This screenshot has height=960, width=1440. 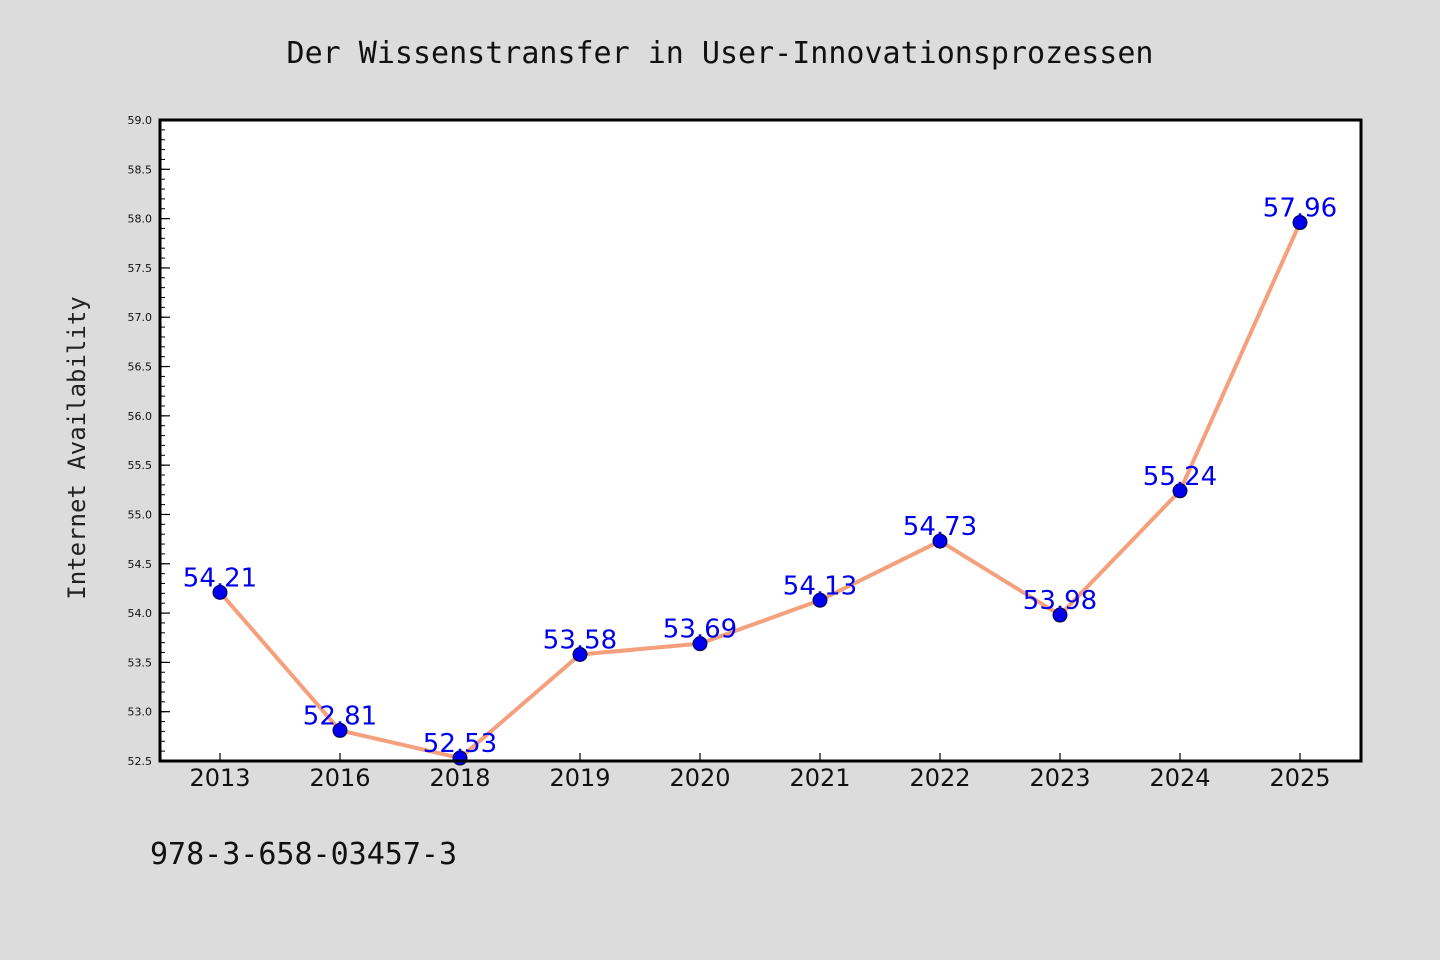 I want to click on y-tick-label: 54.5, so click(x=140, y=564).